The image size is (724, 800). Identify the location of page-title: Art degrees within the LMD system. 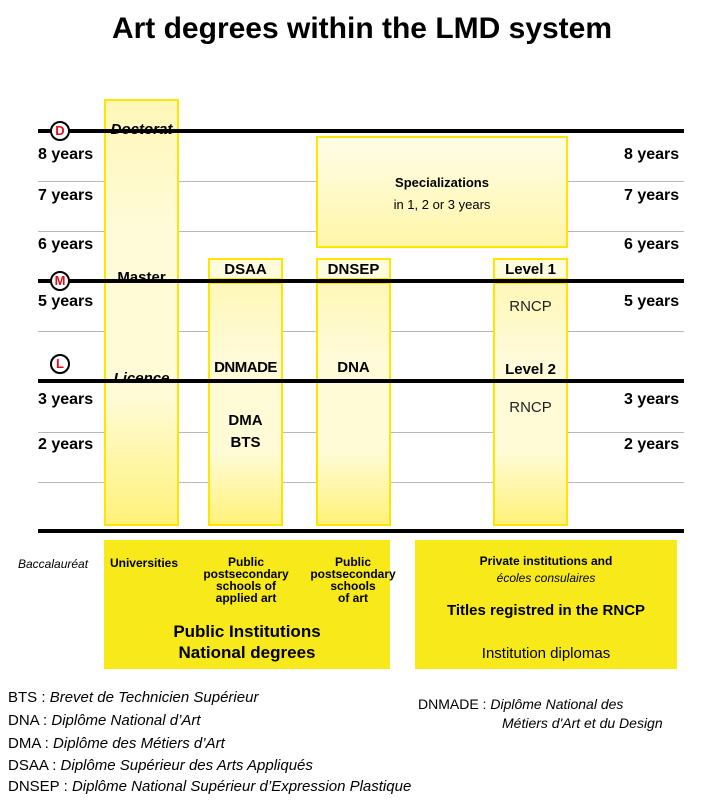
(362, 28).